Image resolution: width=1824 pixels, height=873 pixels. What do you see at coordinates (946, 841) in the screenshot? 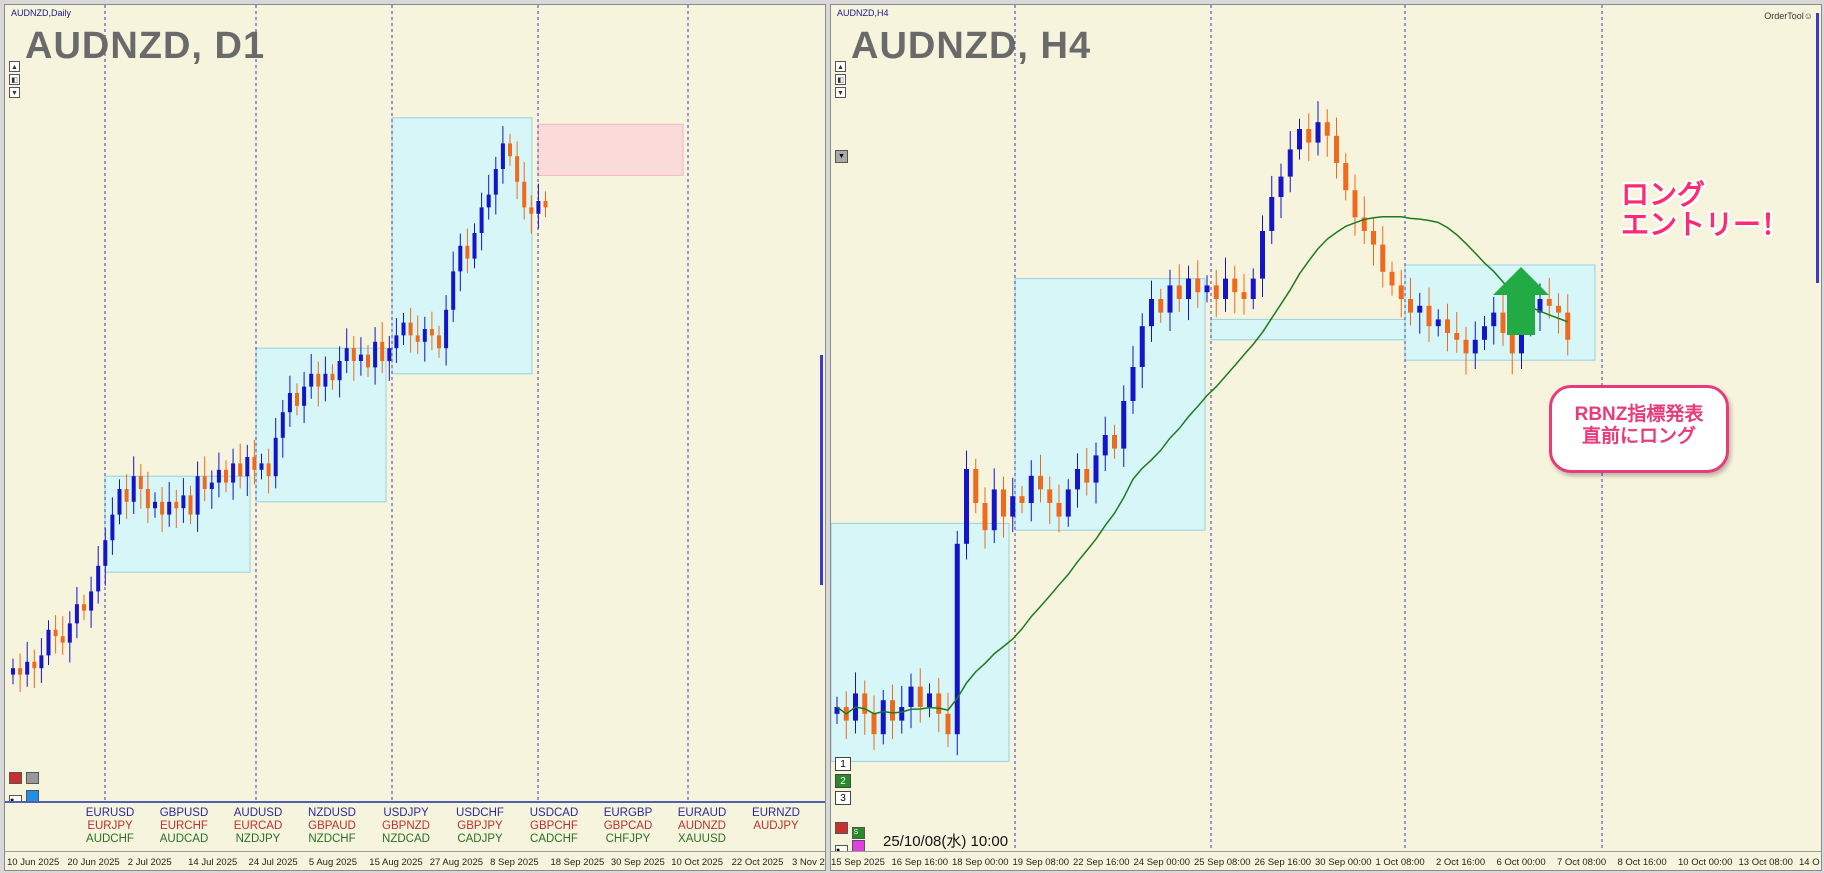
I see `current-datetime: 25/10/08(水) 10:00` at bounding box center [946, 841].